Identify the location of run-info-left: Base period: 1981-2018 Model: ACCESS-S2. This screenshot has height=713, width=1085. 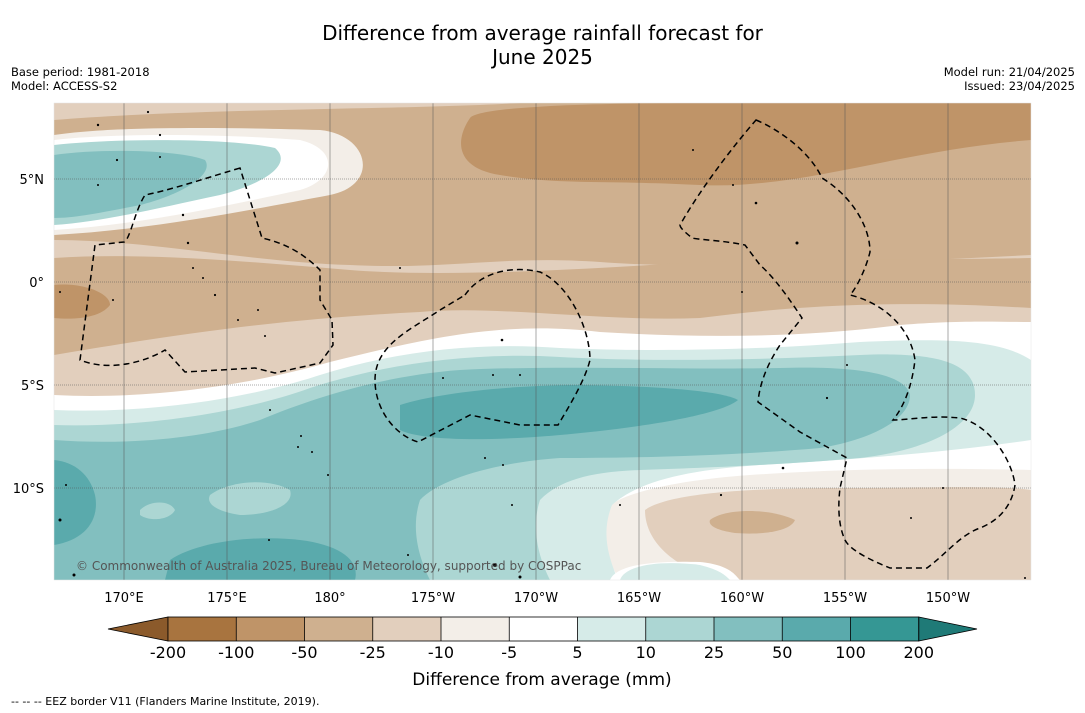
(80, 79).